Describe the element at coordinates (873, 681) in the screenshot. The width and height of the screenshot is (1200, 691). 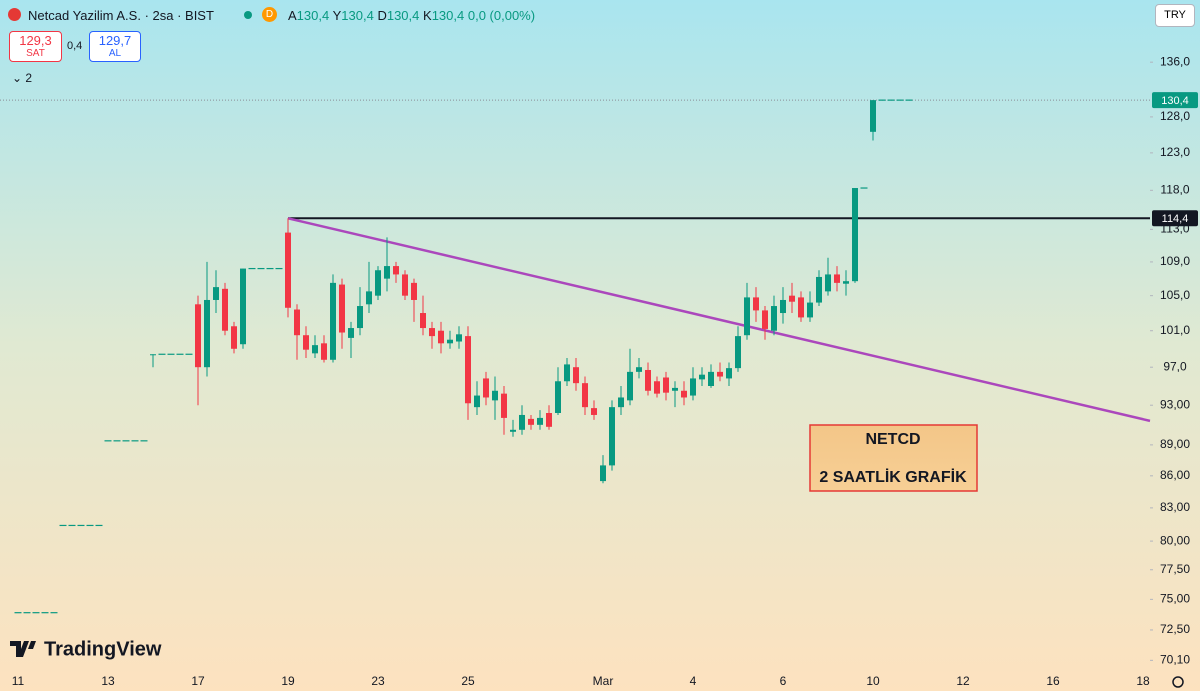
I see `x-tick-label: 10` at that location.